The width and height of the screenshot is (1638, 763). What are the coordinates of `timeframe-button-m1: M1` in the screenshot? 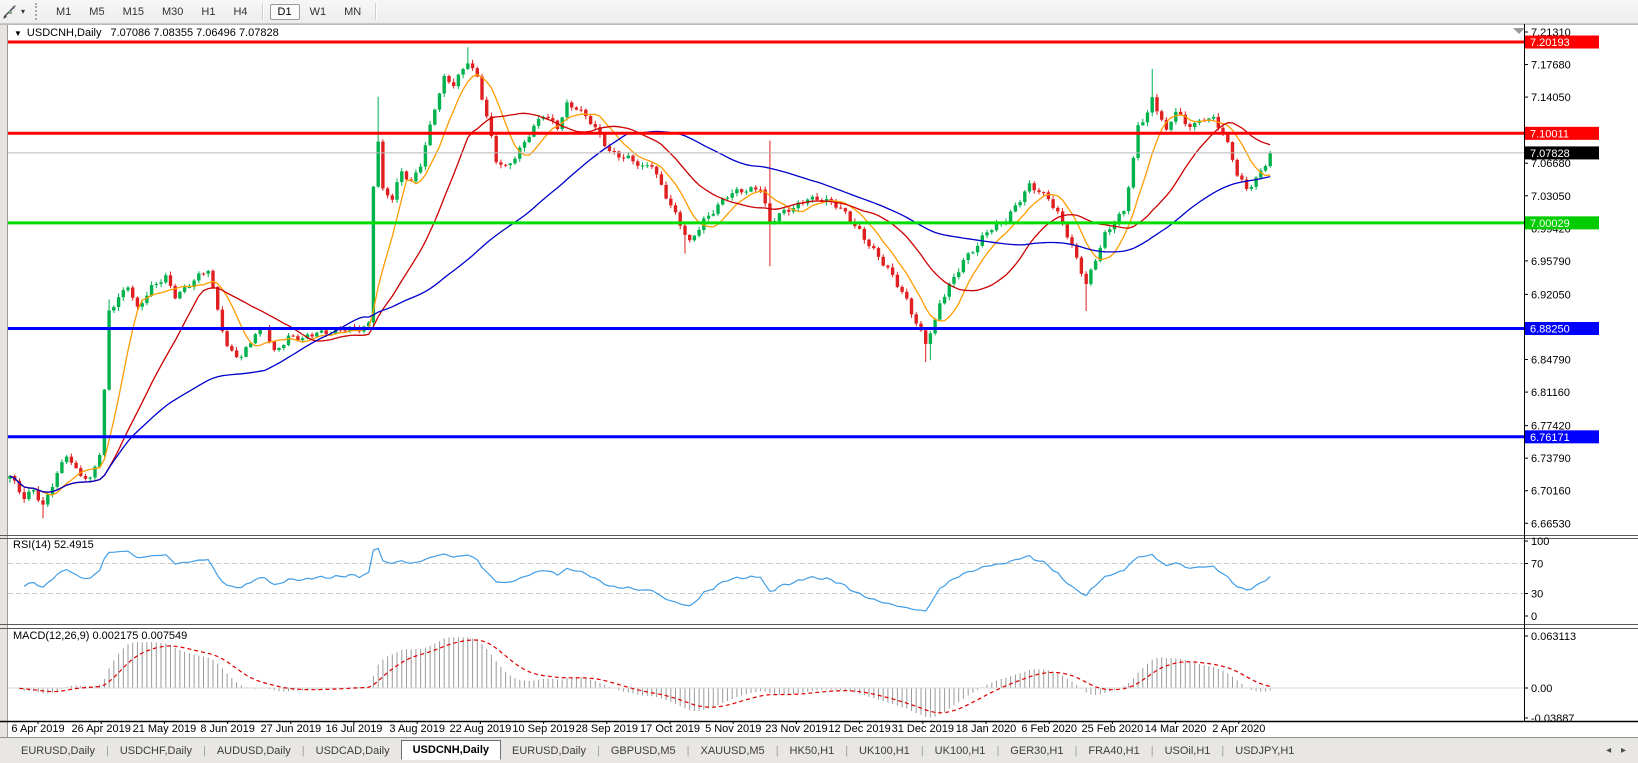 It's located at (64, 11).